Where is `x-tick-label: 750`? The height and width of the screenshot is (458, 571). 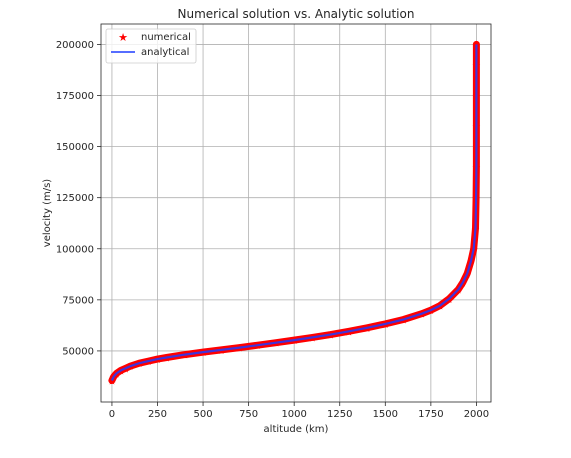
x-tick-label: 750 is located at coordinates (248, 414).